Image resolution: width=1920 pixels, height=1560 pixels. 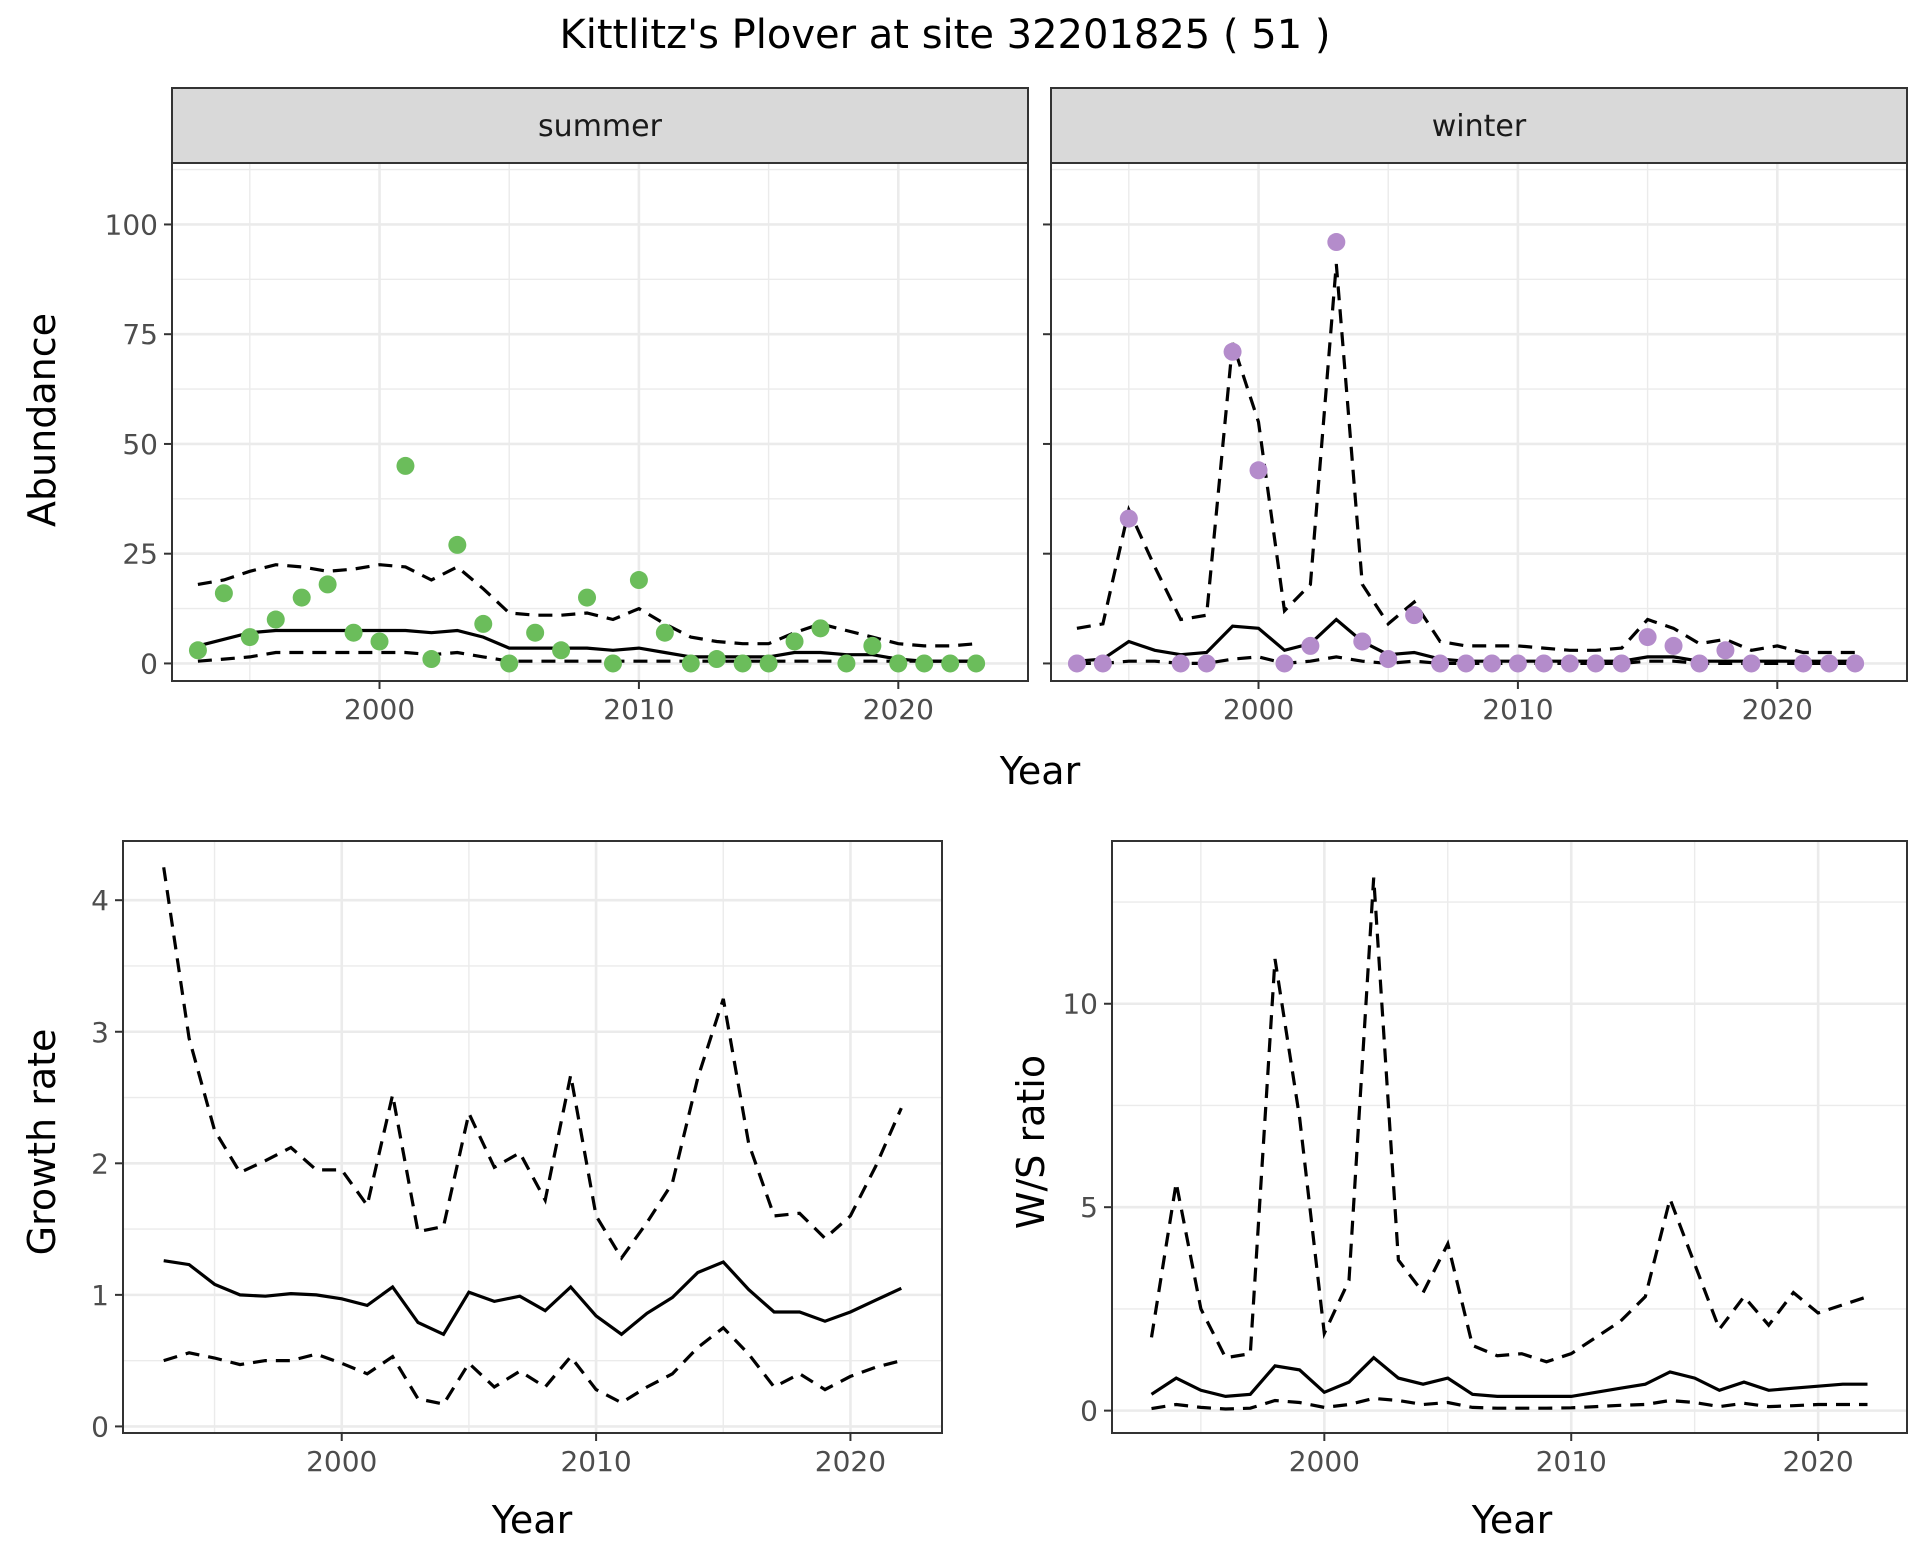 I want to click on strip-summer, so click(x=600, y=125).